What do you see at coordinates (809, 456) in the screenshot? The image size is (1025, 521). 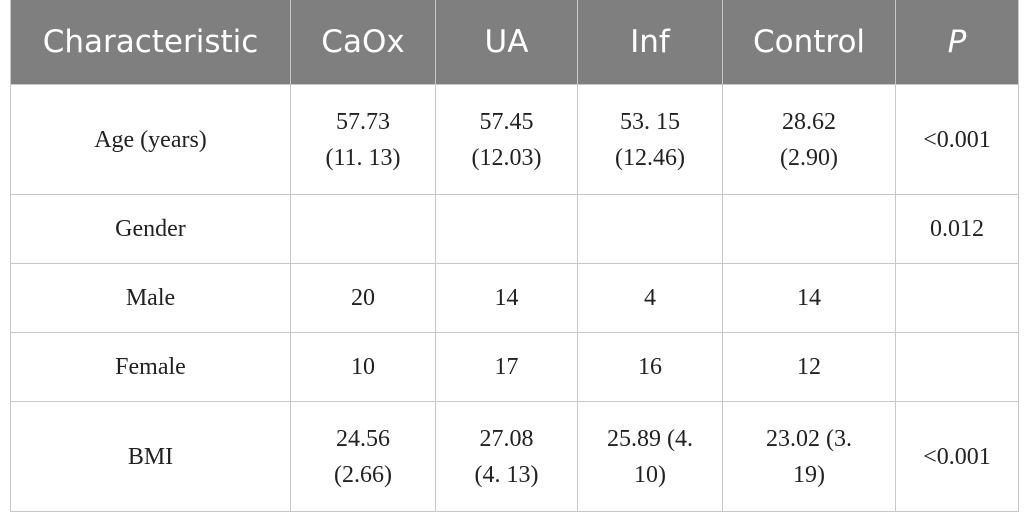 I see `cell: 23.02 (3. 19)` at bounding box center [809, 456].